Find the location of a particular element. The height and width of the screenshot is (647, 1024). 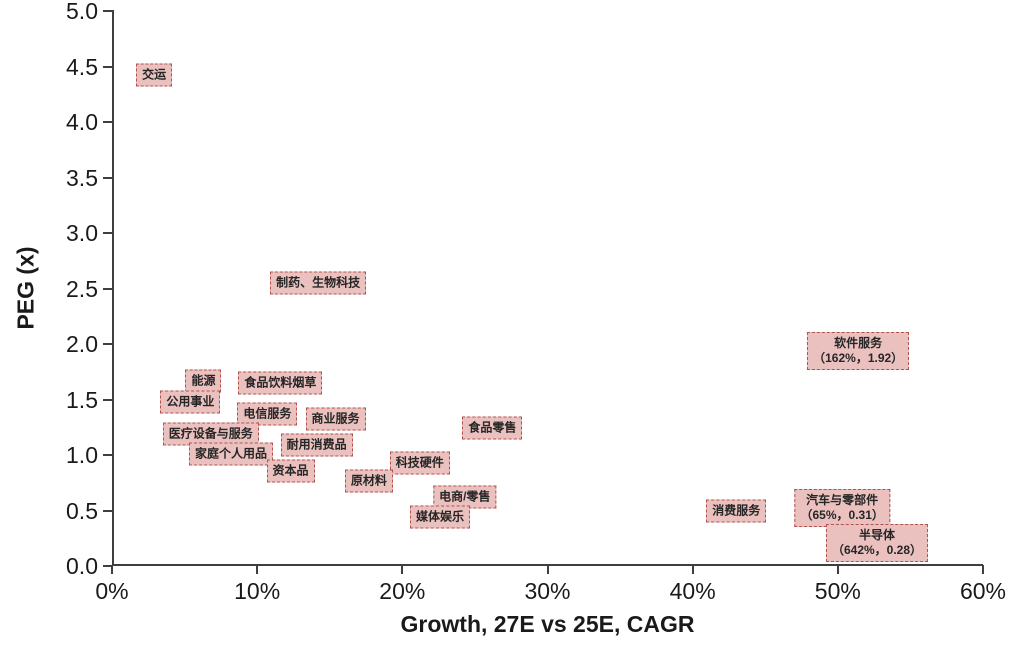

chart-point-label: 汽车与零部件 （65%，0.31） is located at coordinates (842, 508).